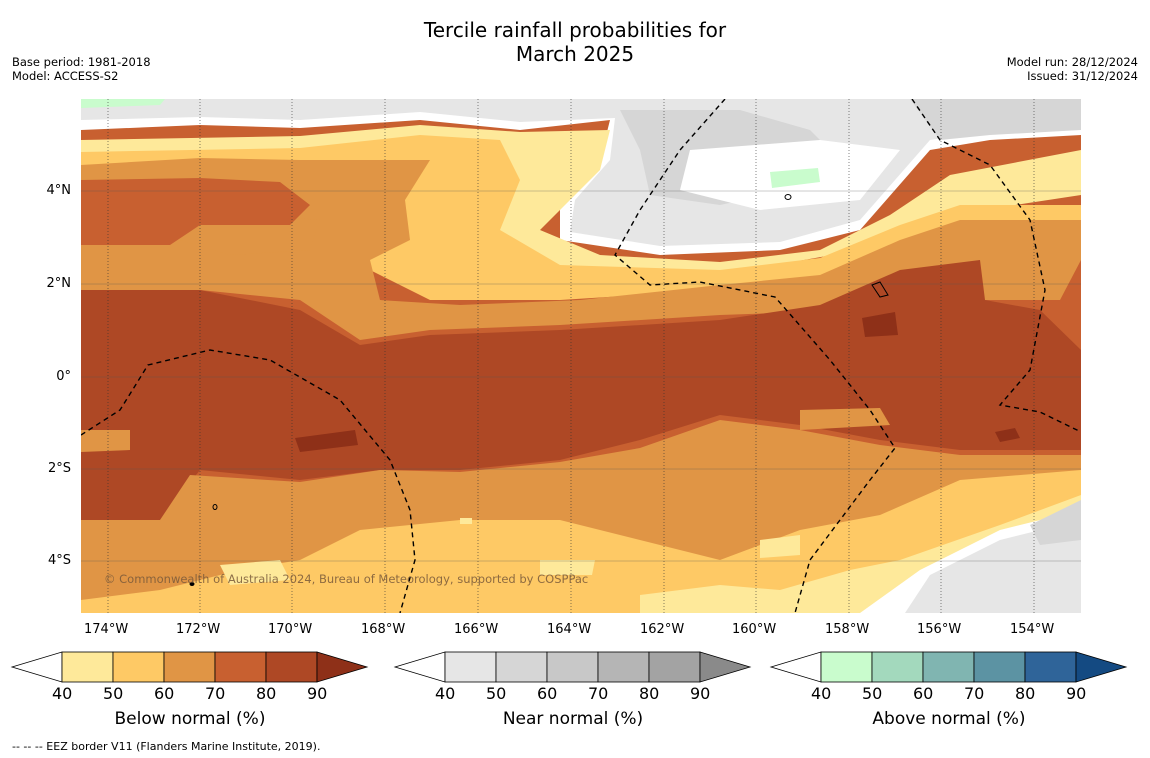 This screenshot has height=758, width=1150. Describe the element at coordinates (1082, 76) in the screenshot. I see `issued-date: Issued: 31/12/2024` at that location.